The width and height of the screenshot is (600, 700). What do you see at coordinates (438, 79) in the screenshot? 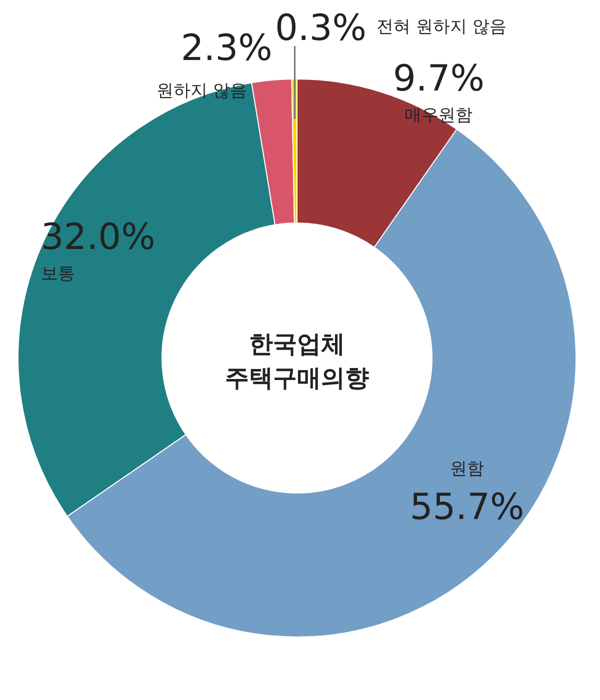
I see `data-label: 9.7%` at bounding box center [438, 79].